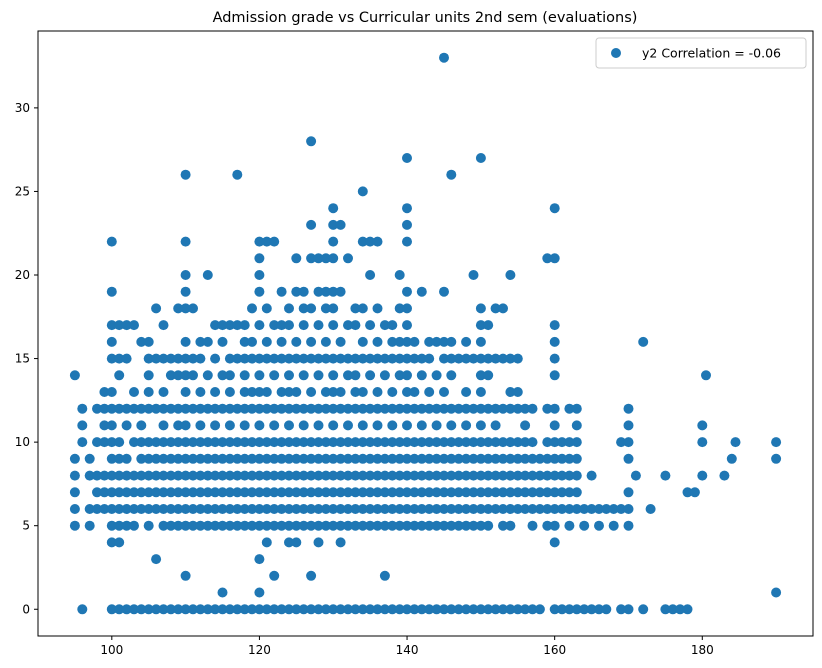 This screenshot has height=668, width=822. I want to click on y-tick-label: 20, so click(22, 275).